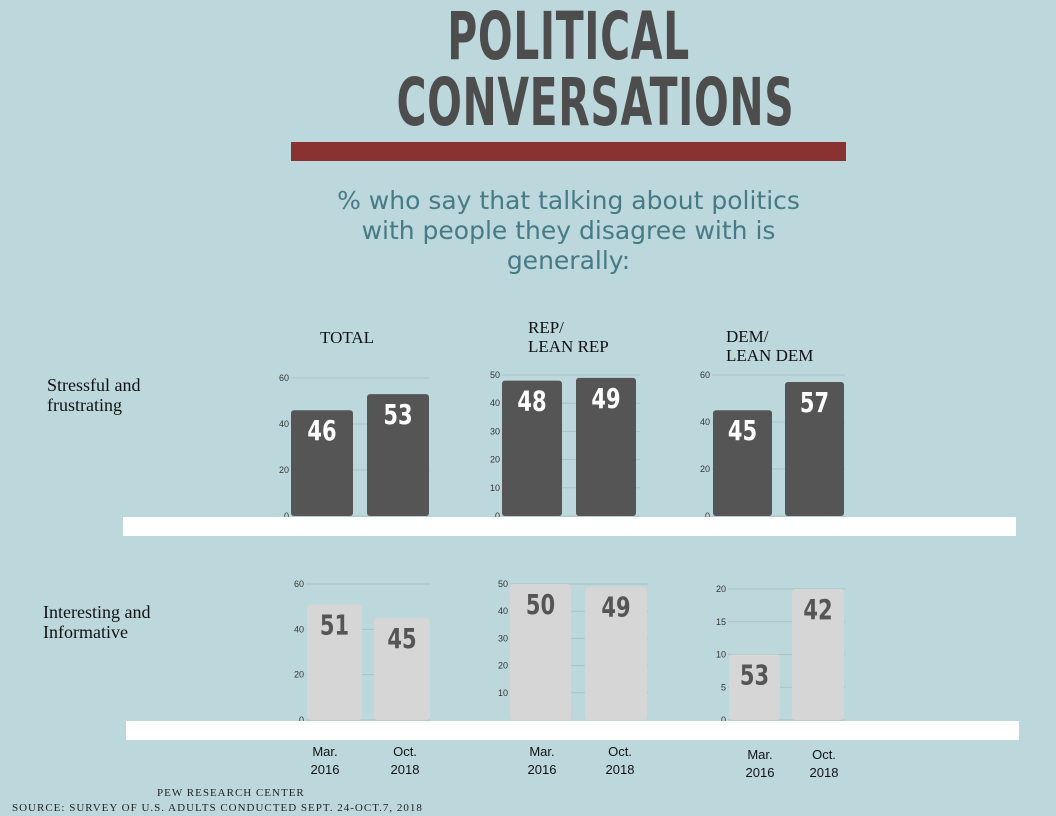 This screenshot has height=816, width=1056. What do you see at coordinates (354, 447) in the screenshot?
I see `chart-panel-1: 0 20 40 60 46 53` at bounding box center [354, 447].